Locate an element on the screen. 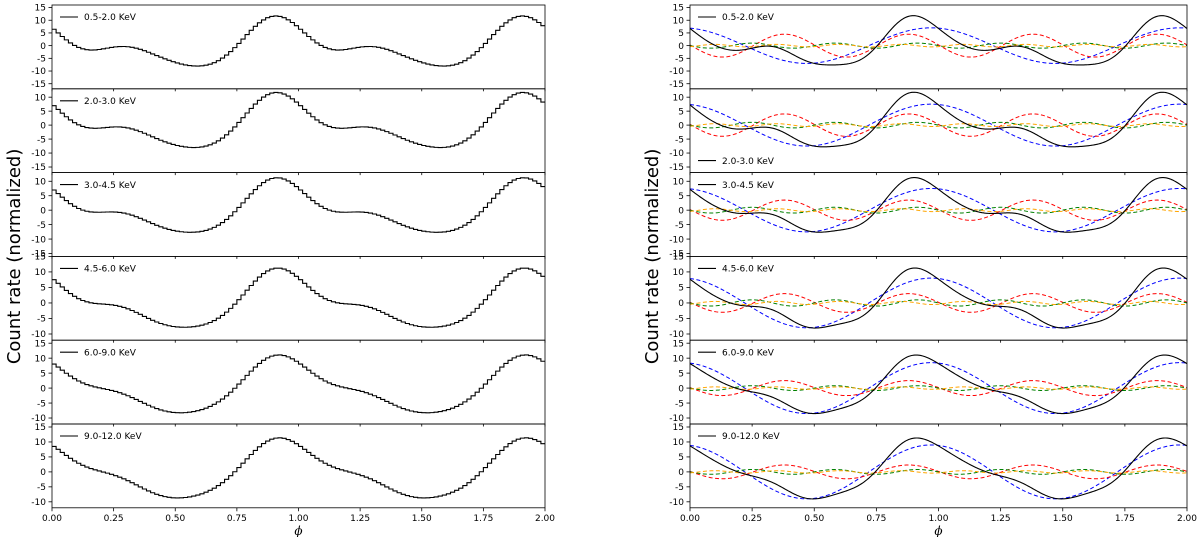  x-tick-label: 0.25 is located at coordinates (752, 519).